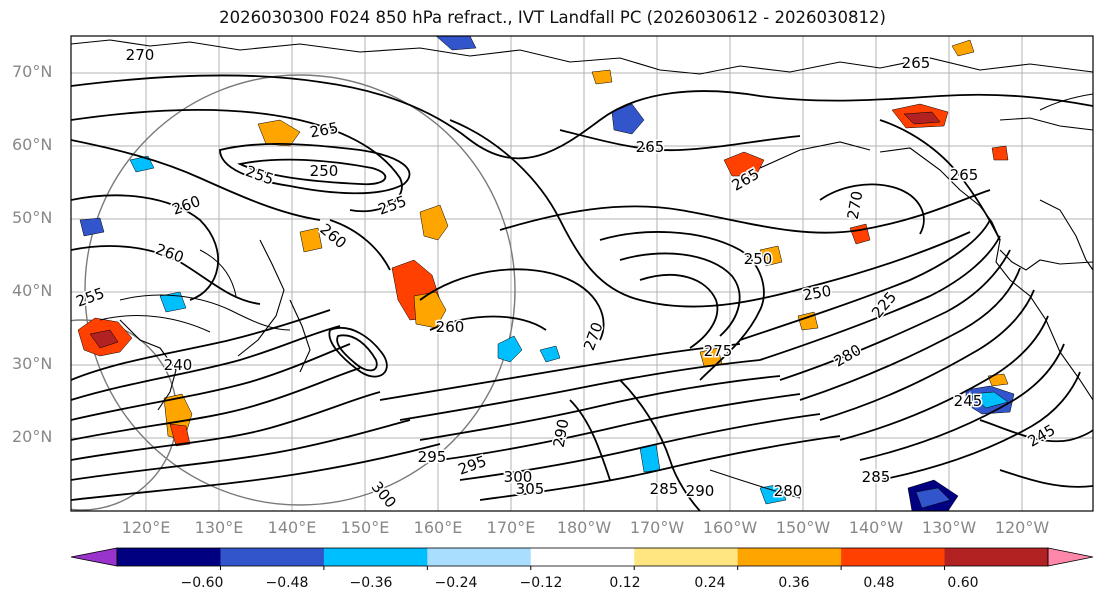  I want to click on lon-label-130e: 130°E, so click(219, 527).